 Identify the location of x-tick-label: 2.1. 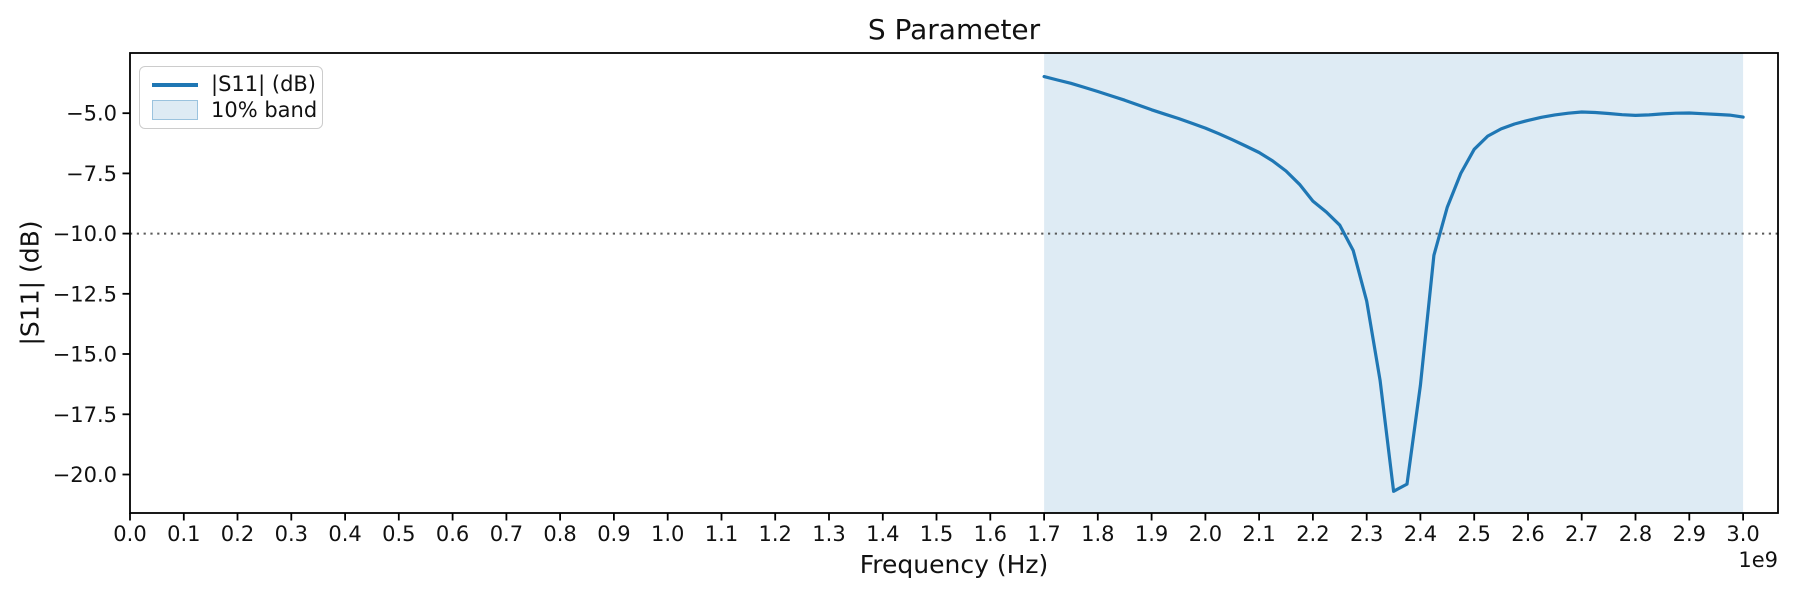
(1258, 534).